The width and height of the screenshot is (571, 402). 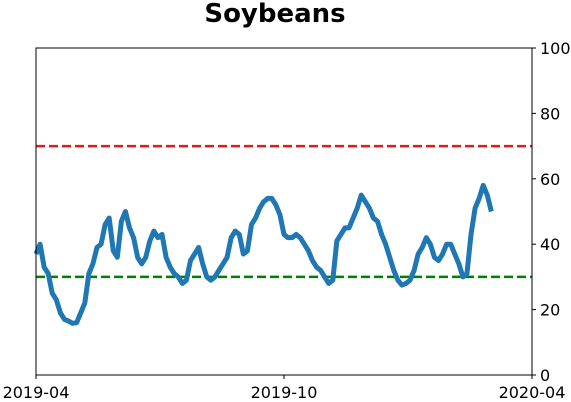 I want to click on chart-title: Soybeans, so click(x=274, y=14).